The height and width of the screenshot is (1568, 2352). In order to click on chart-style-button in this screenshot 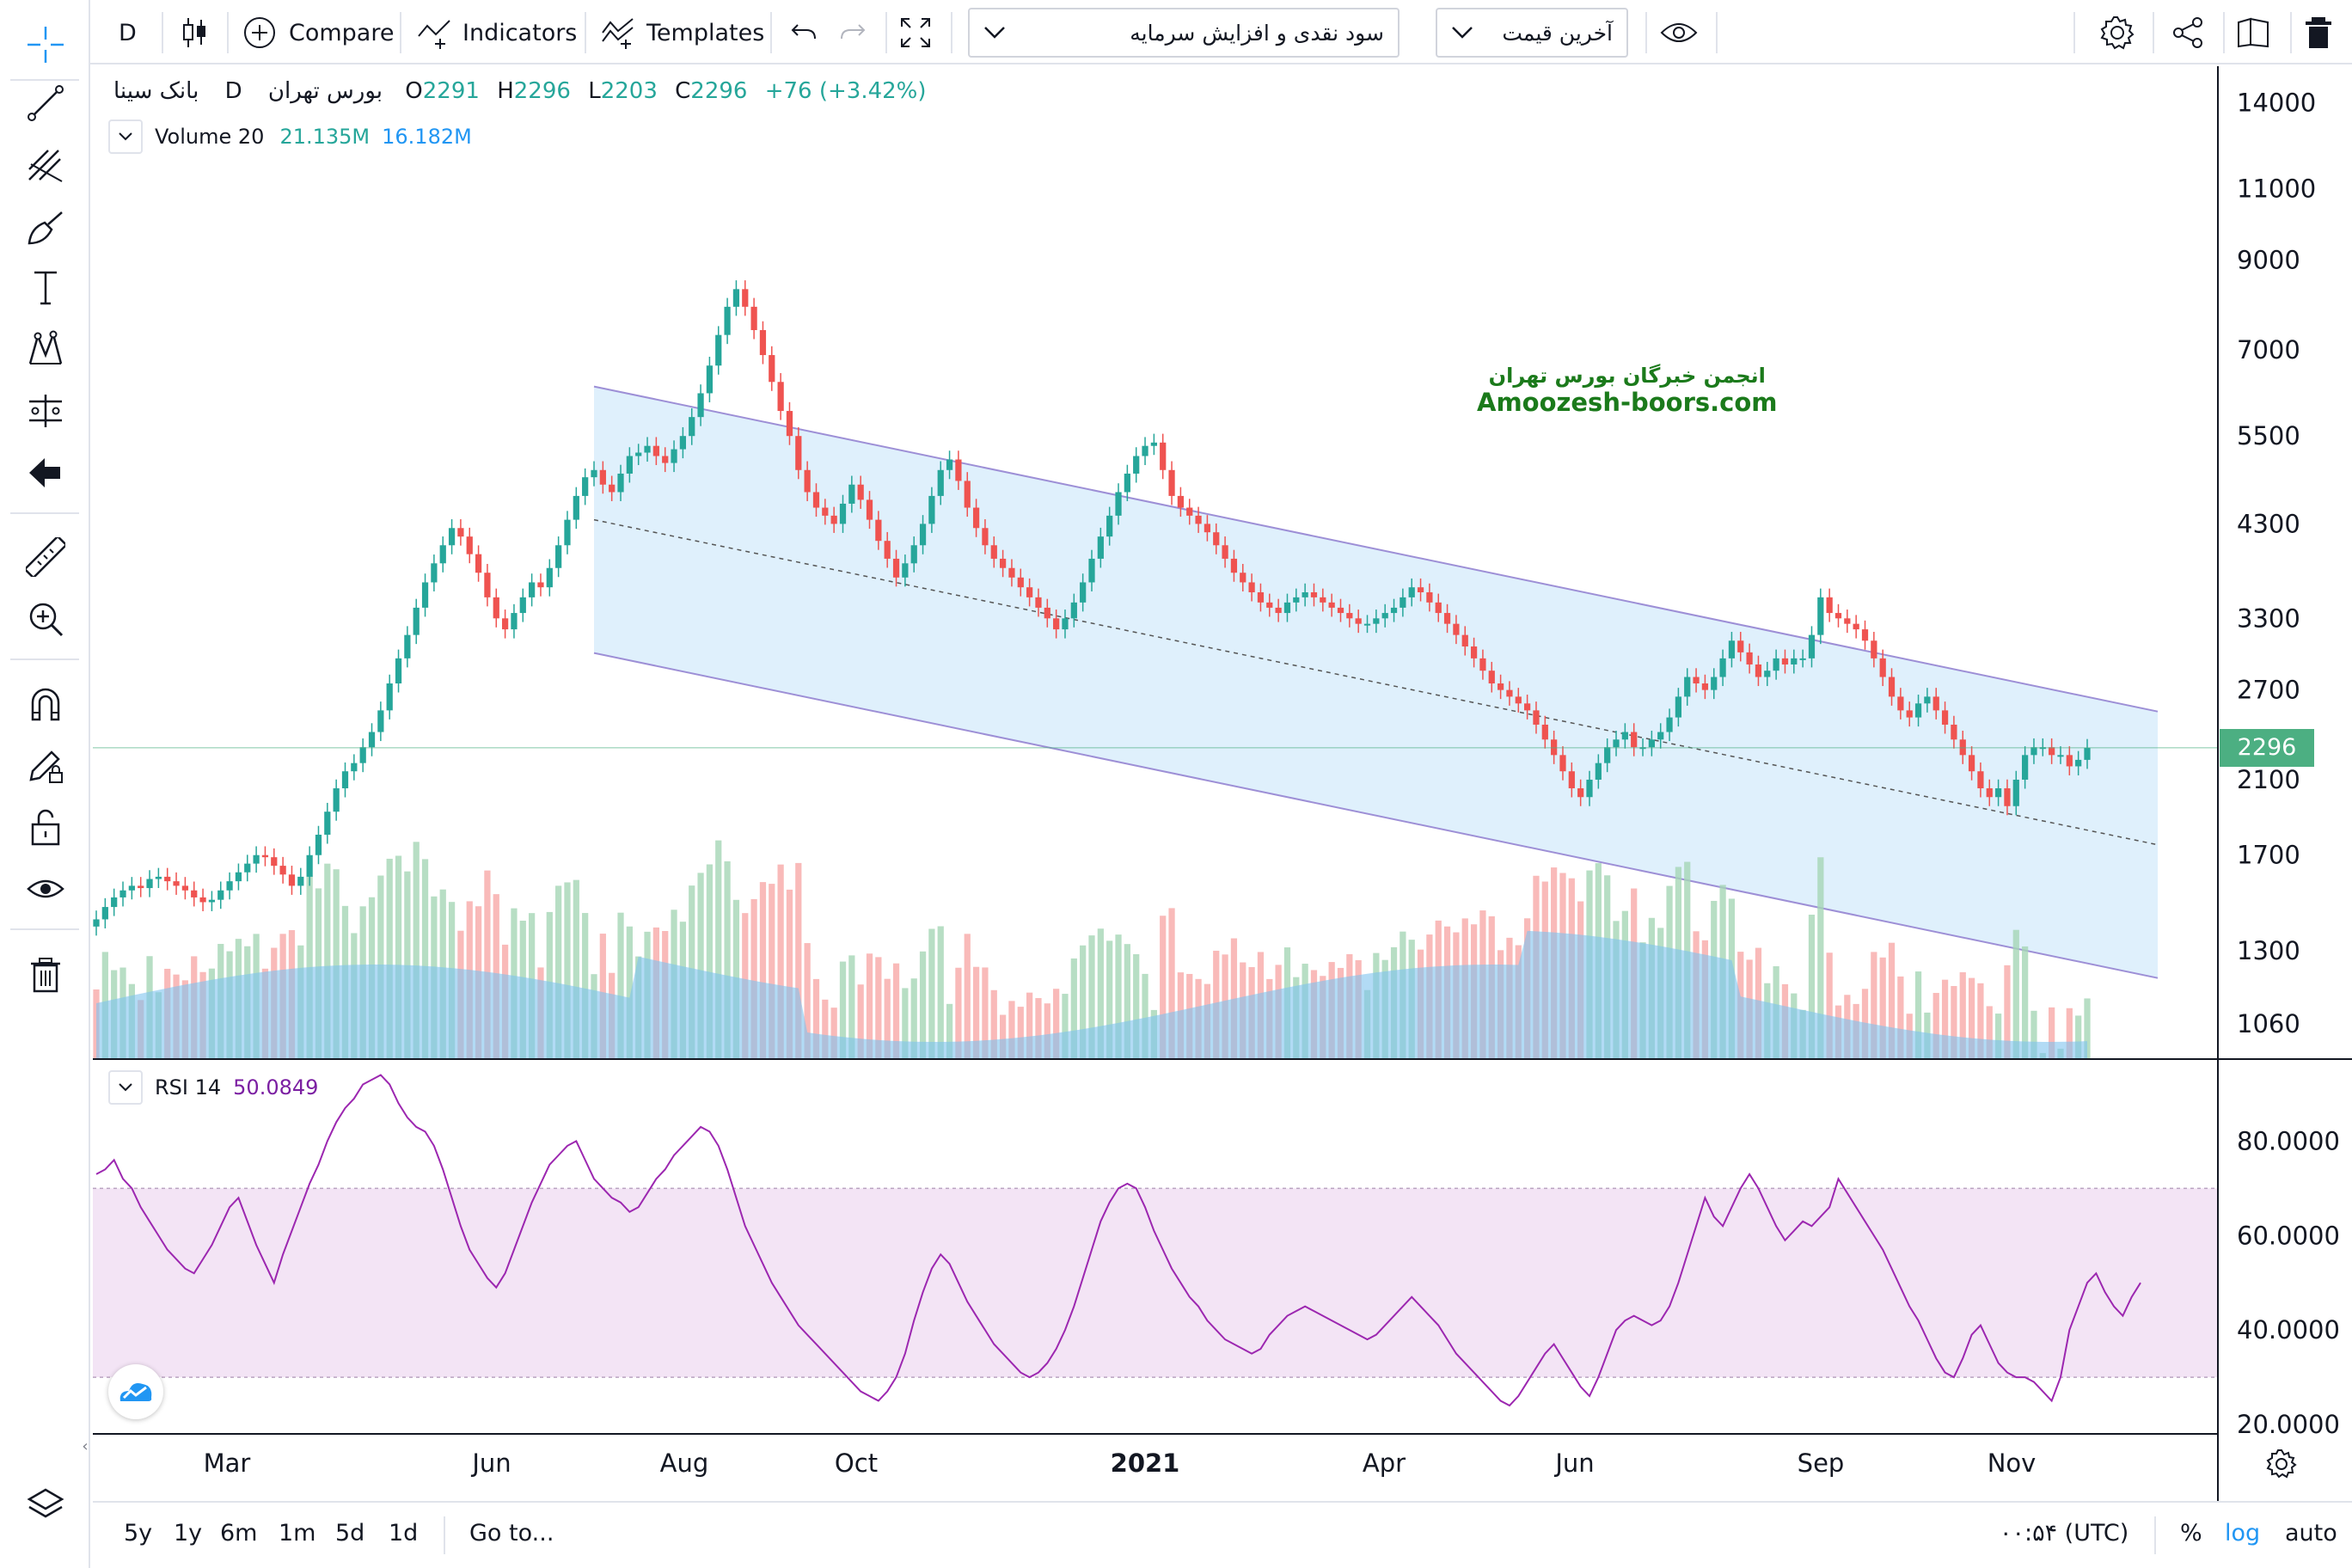, I will do `click(194, 33)`.